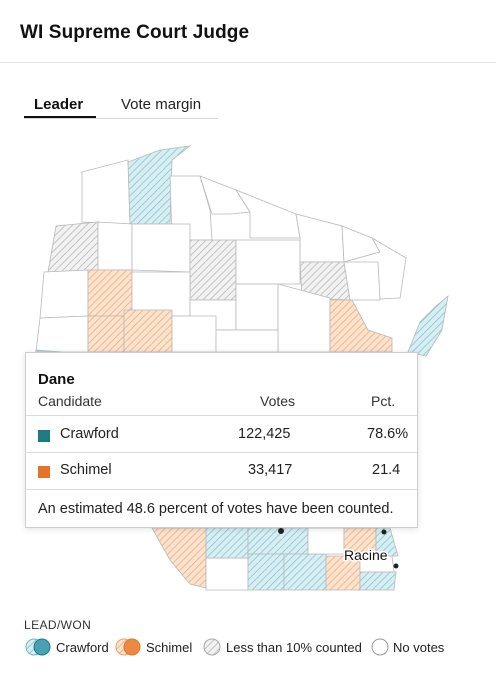  I want to click on tooltip-row-candidate: Schimel, so click(86, 470).